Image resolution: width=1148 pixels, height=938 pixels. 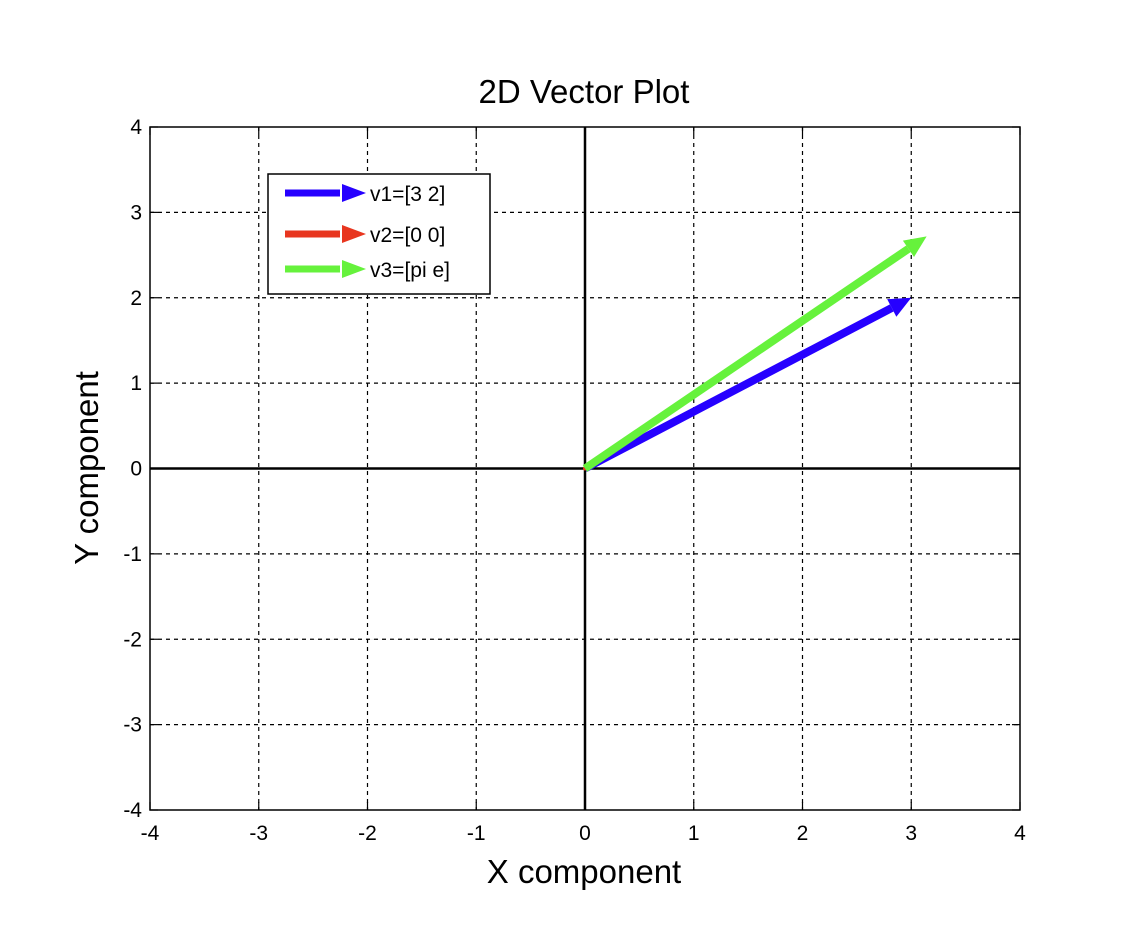 I want to click on vector-3-shaft, so click(x=746, y=358).